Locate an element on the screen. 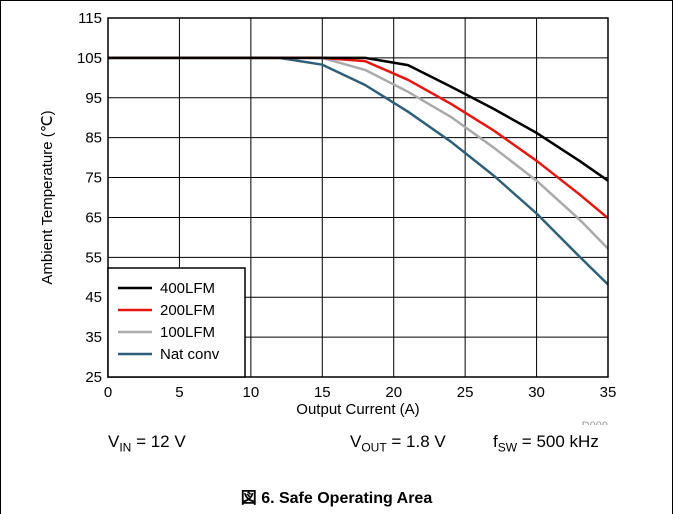 This screenshot has width=673, height=514. legend-label: 100LFM is located at coordinates (187, 332).